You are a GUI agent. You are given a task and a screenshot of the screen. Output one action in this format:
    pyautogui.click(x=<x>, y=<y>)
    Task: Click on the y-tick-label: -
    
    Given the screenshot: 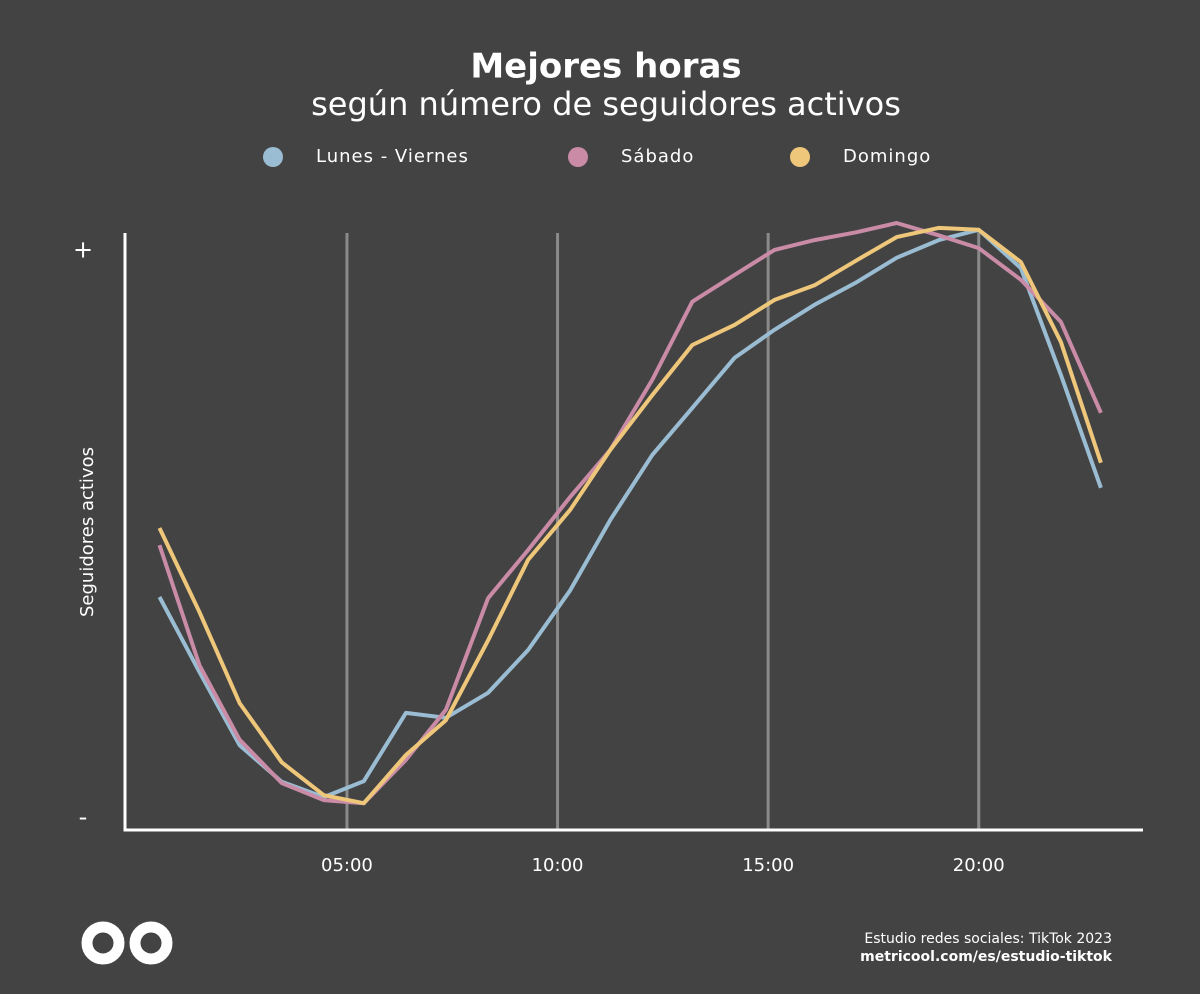 What is the action you would take?
    pyautogui.click(x=83, y=817)
    